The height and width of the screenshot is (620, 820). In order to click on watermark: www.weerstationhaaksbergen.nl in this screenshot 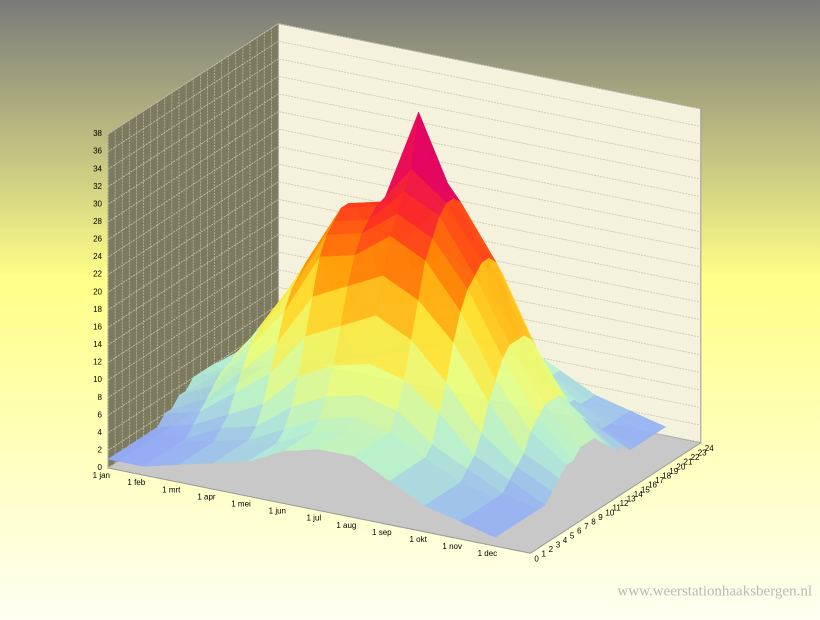, I will do `click(714, 591)`.